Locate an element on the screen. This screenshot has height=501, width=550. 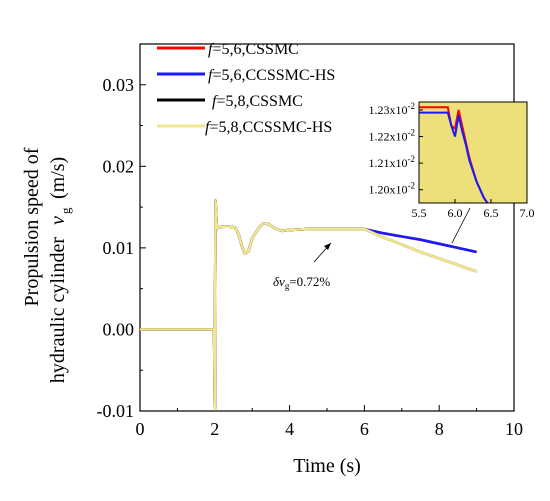
x-tick-label: 8 is located at coordinates (439, 429).